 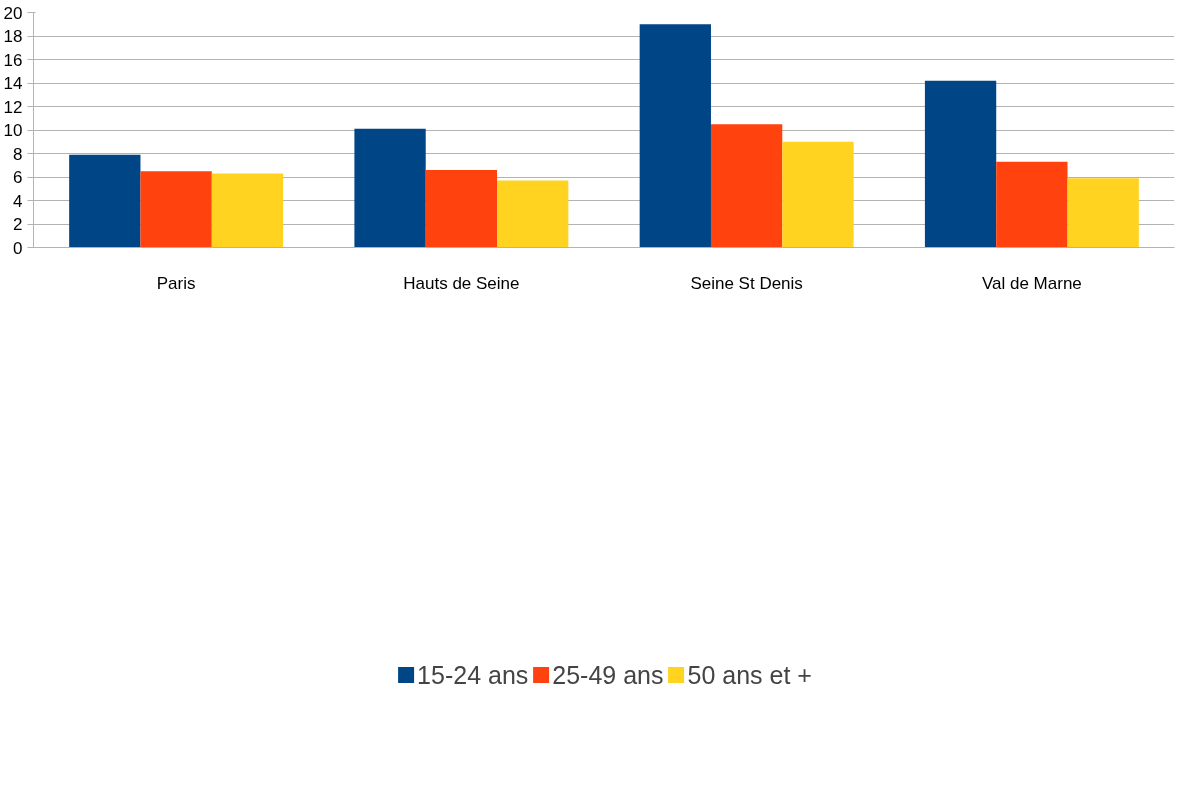 I want to click on y-tick-label: 20, so click(x=13, y=13).